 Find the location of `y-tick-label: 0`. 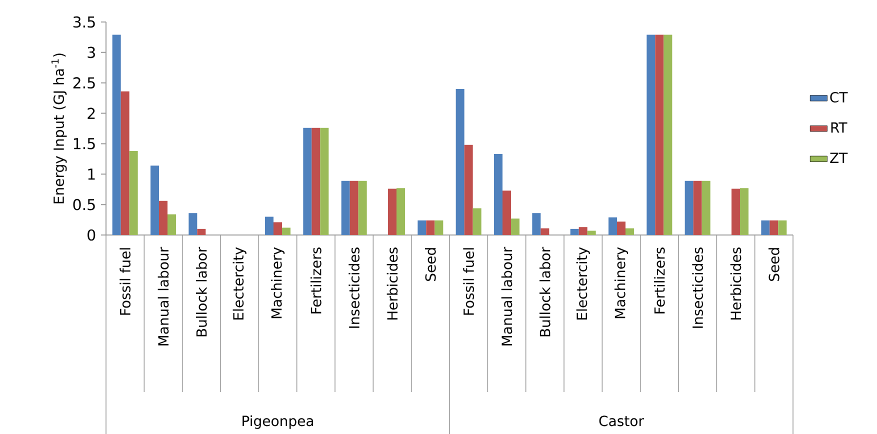

y-tick-label: 0 is located at coordinates (92, 235).